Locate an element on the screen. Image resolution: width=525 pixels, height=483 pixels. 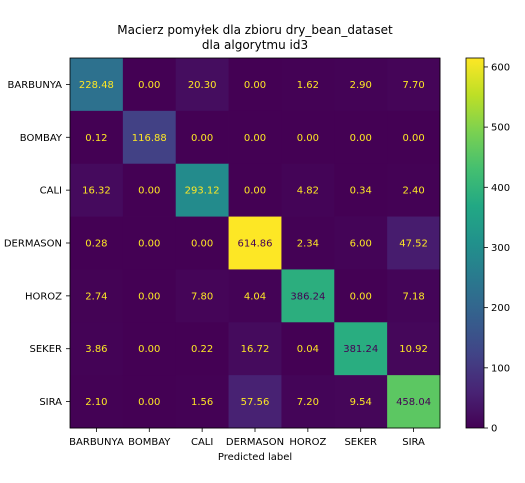
cell-value-label: 16.32 is located at coordinates (96, 191).